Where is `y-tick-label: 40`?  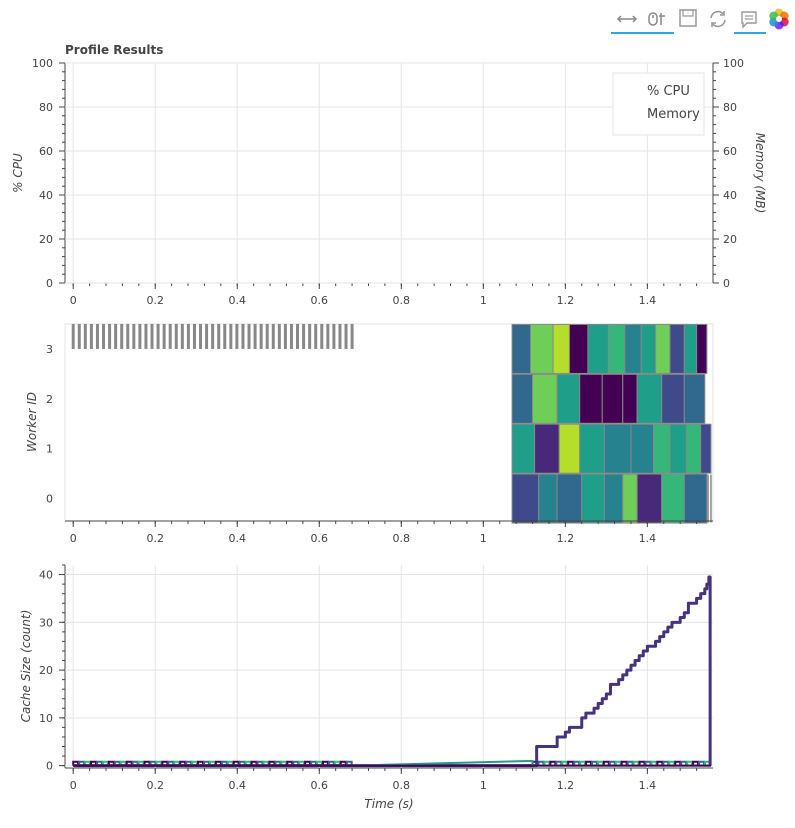
y-tick-label: 40 is located at coordinates (730, 195).